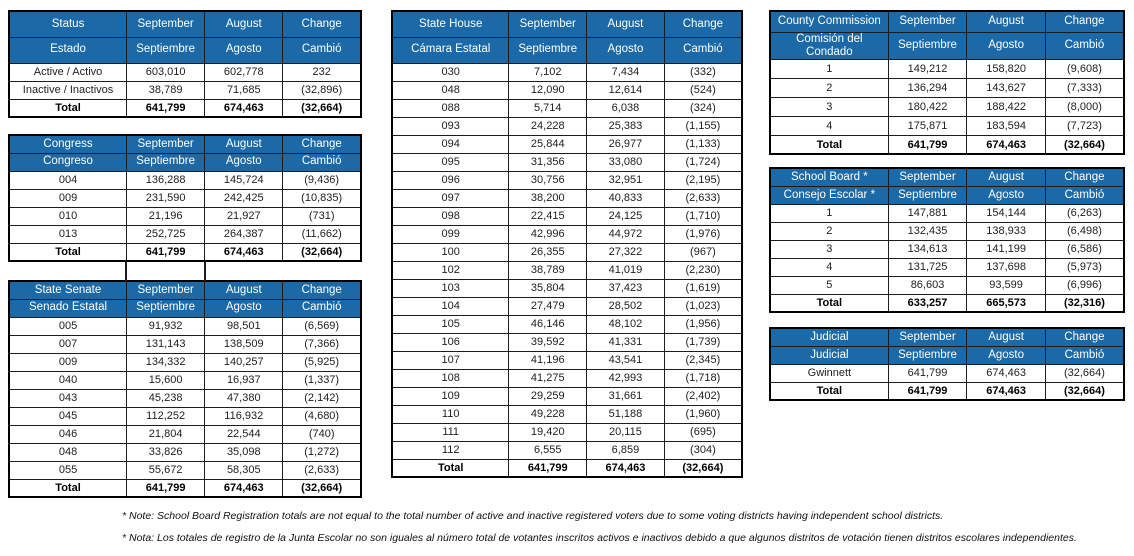  I want to click on column-header: Agosto, so click(1006, 355).